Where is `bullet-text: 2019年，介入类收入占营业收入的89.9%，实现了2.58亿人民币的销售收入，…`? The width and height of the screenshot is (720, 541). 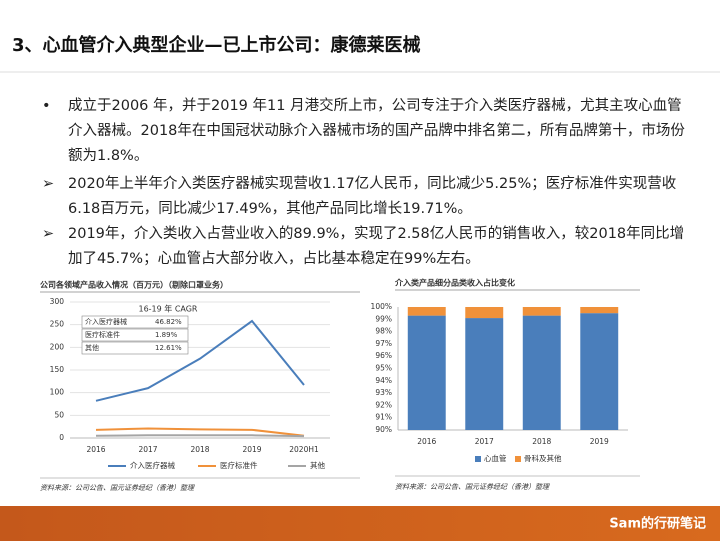 bullet-text: 2019年，介入类收入占营业收入的89.9%，实现了2.58亿人民币的销售收入，… is located at coordinates (376, 246).